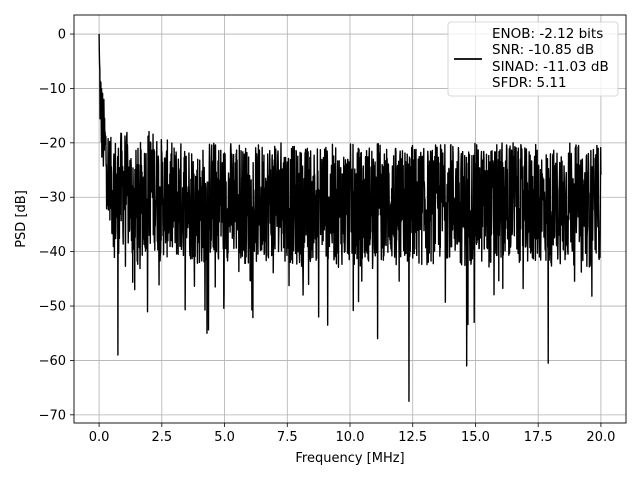 This screenshot has height=480, width=640. What do you see at coordinates (412, 437) in the screenshot?
I see `x-tick-label: 12.5` at bounding box center [412, 437].